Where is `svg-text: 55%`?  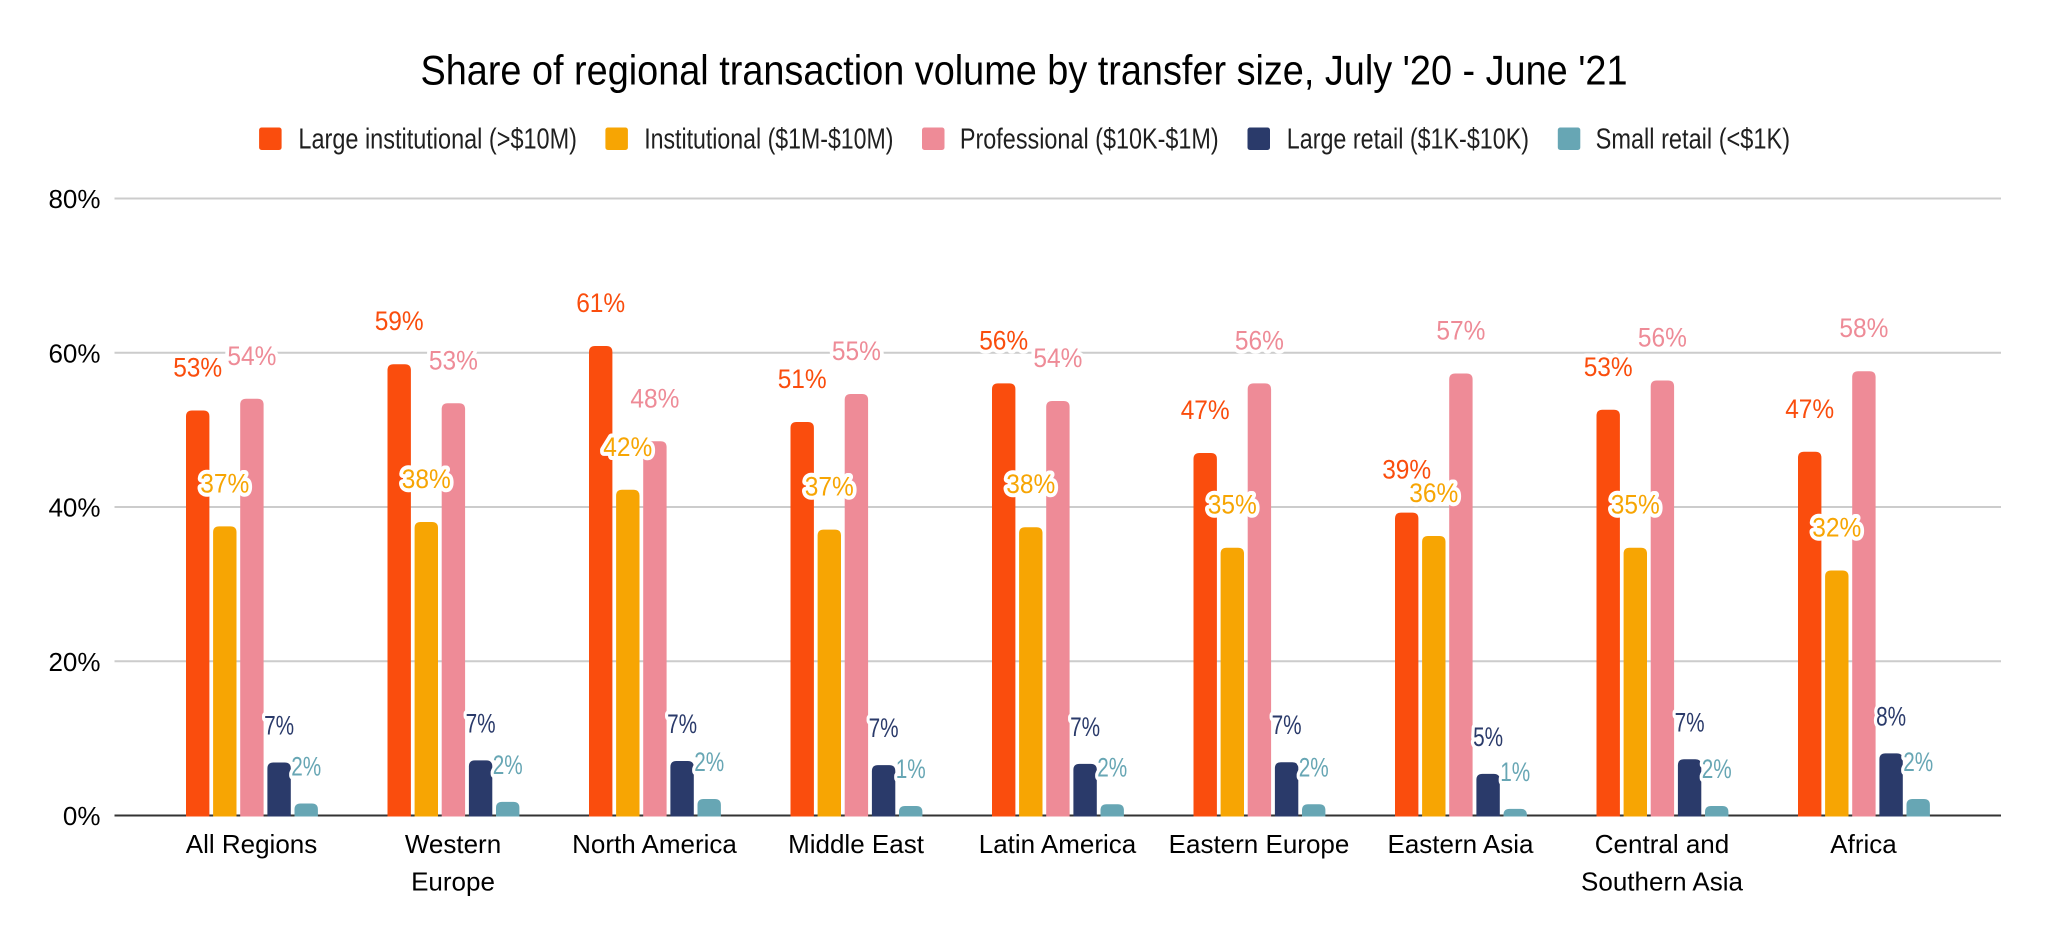
svg-text: 55% is located at coordinates (856, 351).